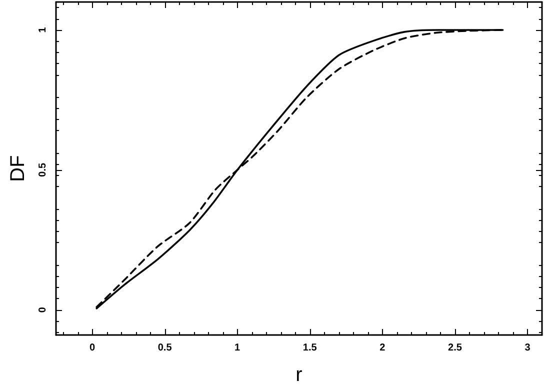 Image resolution: width=545 pixels, height=390 pixels. I want to click on y-tick-label: 0, so click(43, 309).